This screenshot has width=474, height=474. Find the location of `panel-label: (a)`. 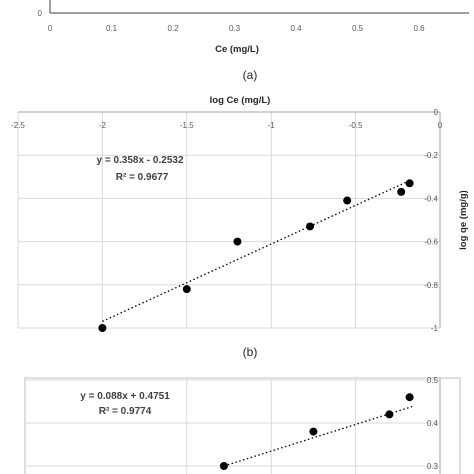

panel-label: (a) is located at coordinates (250, 75).